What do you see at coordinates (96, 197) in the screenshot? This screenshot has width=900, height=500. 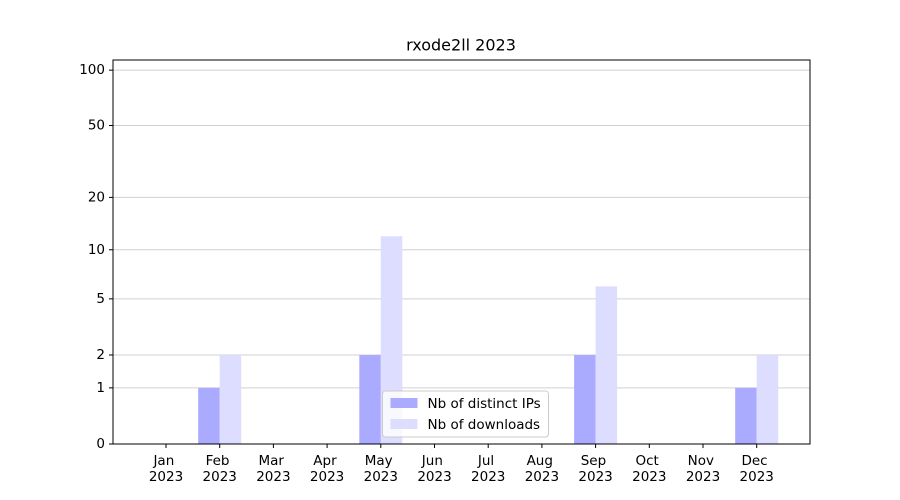 I see `y-tick-label: 20` at bounding box center [96, 197].